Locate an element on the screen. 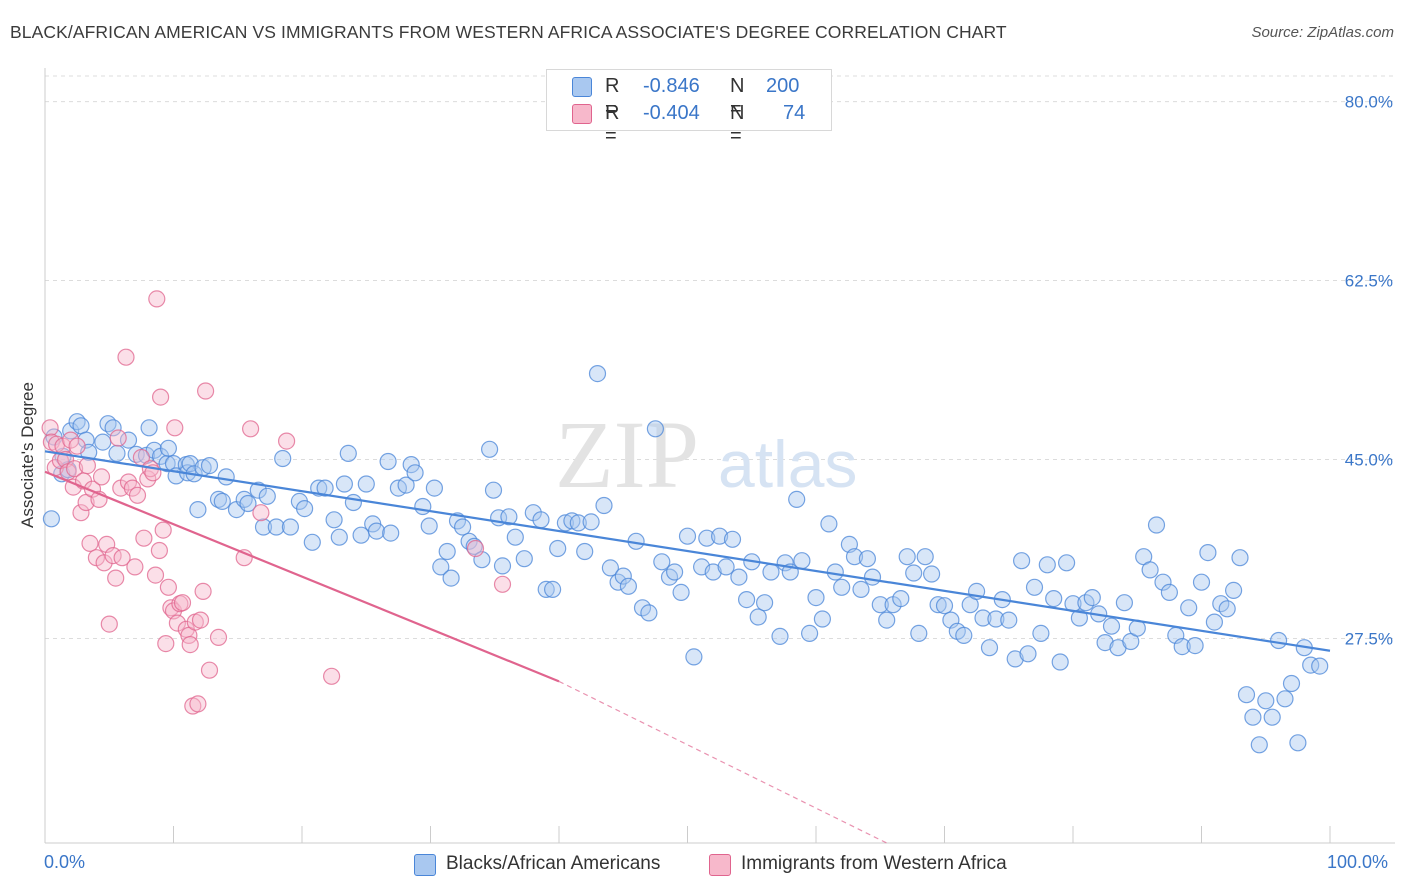 This screenshot has height=892, width=1406. r-value-blacks: -0.846 is located at coordinates (671, 86).